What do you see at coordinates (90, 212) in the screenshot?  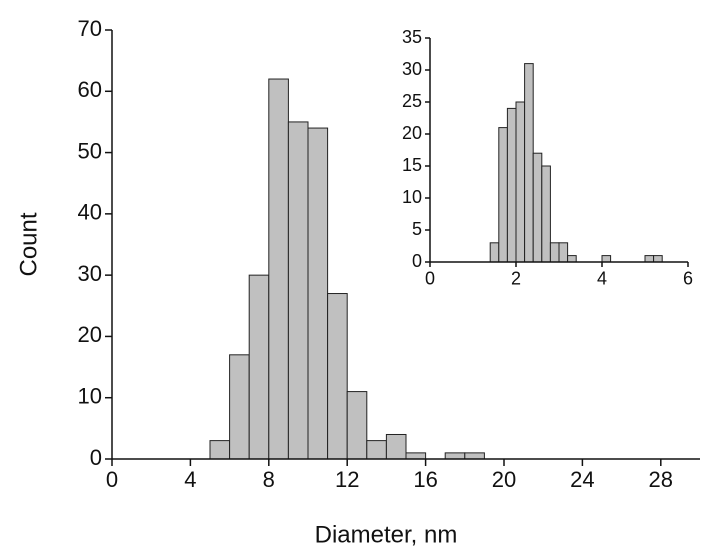 I see `y-tick-label: 40` at bounding box center [90, 212].